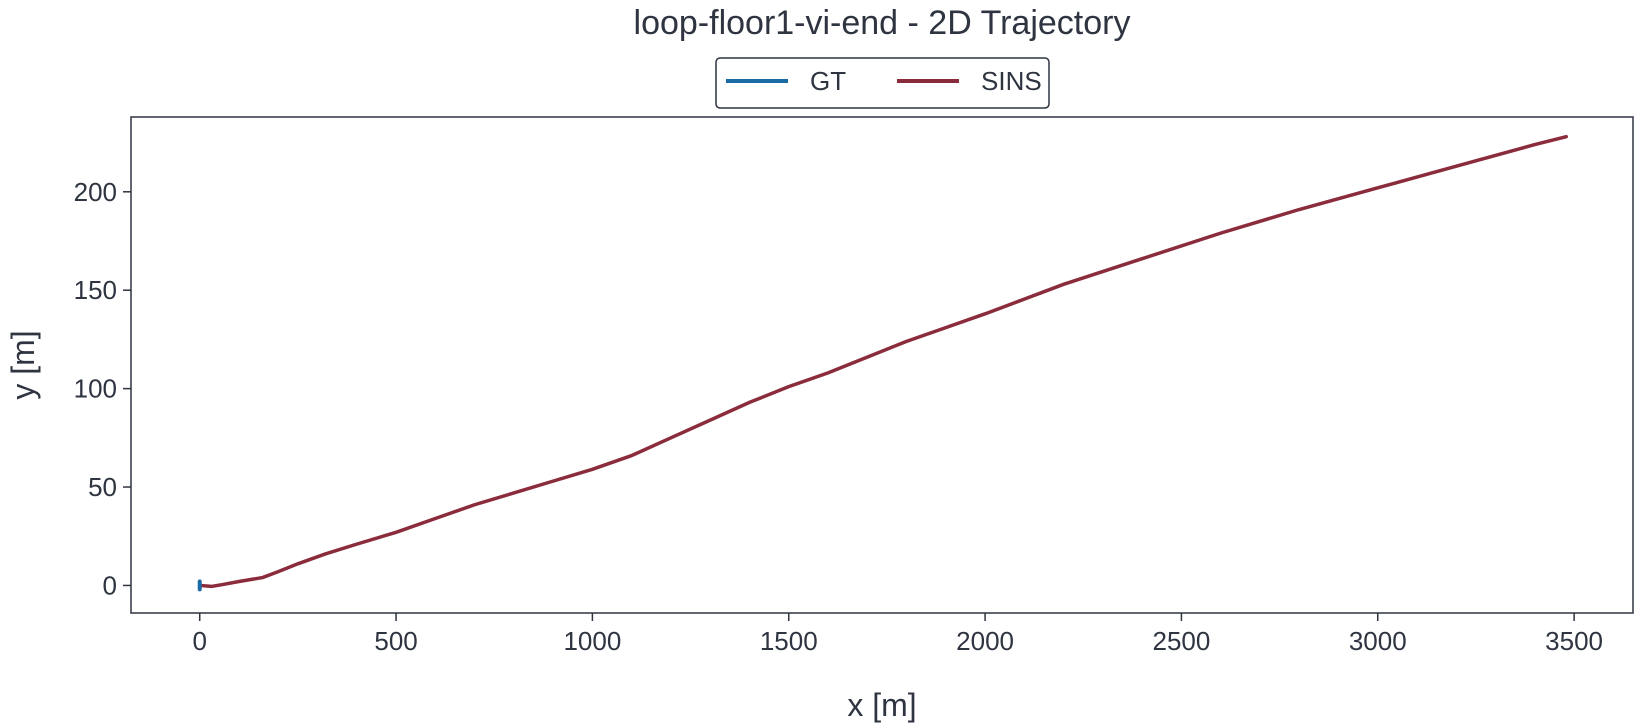  Describe the element at coordinates (199, 641) in the screenshot. I see `x-tick-label: 0` at that location.